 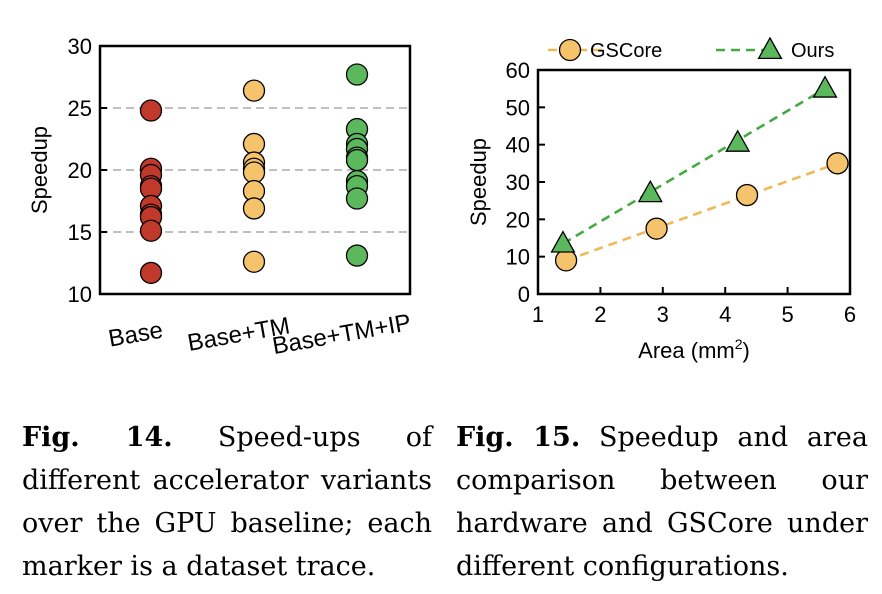 What do you see at coordinates (812, 51) in the screenshot?
I see `fig15-legend-label: Ours` at bounding box center [812, 51].